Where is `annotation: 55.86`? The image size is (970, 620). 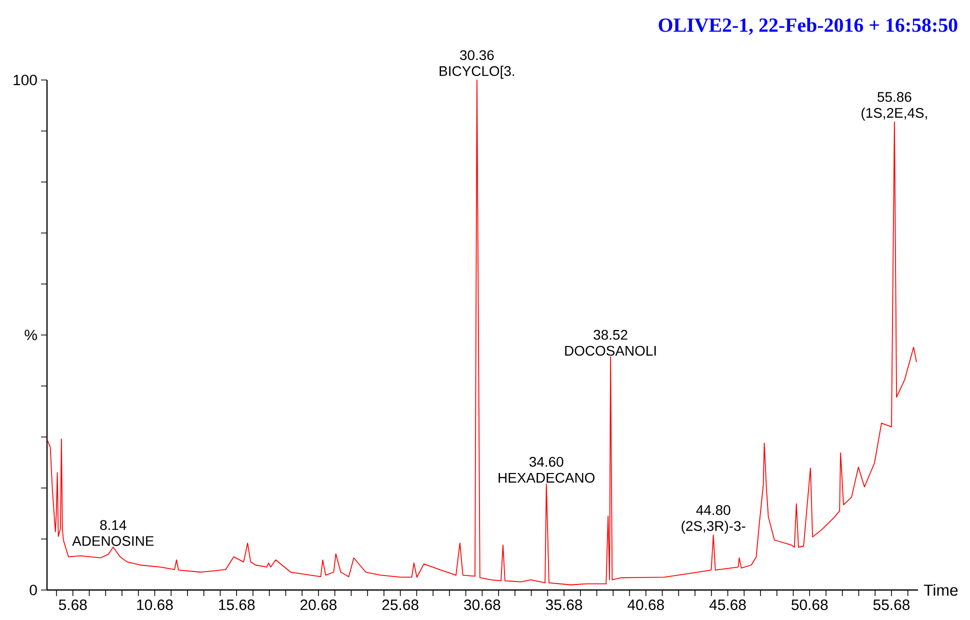 annotation: 55.86 is located at coordinates (895, 97).